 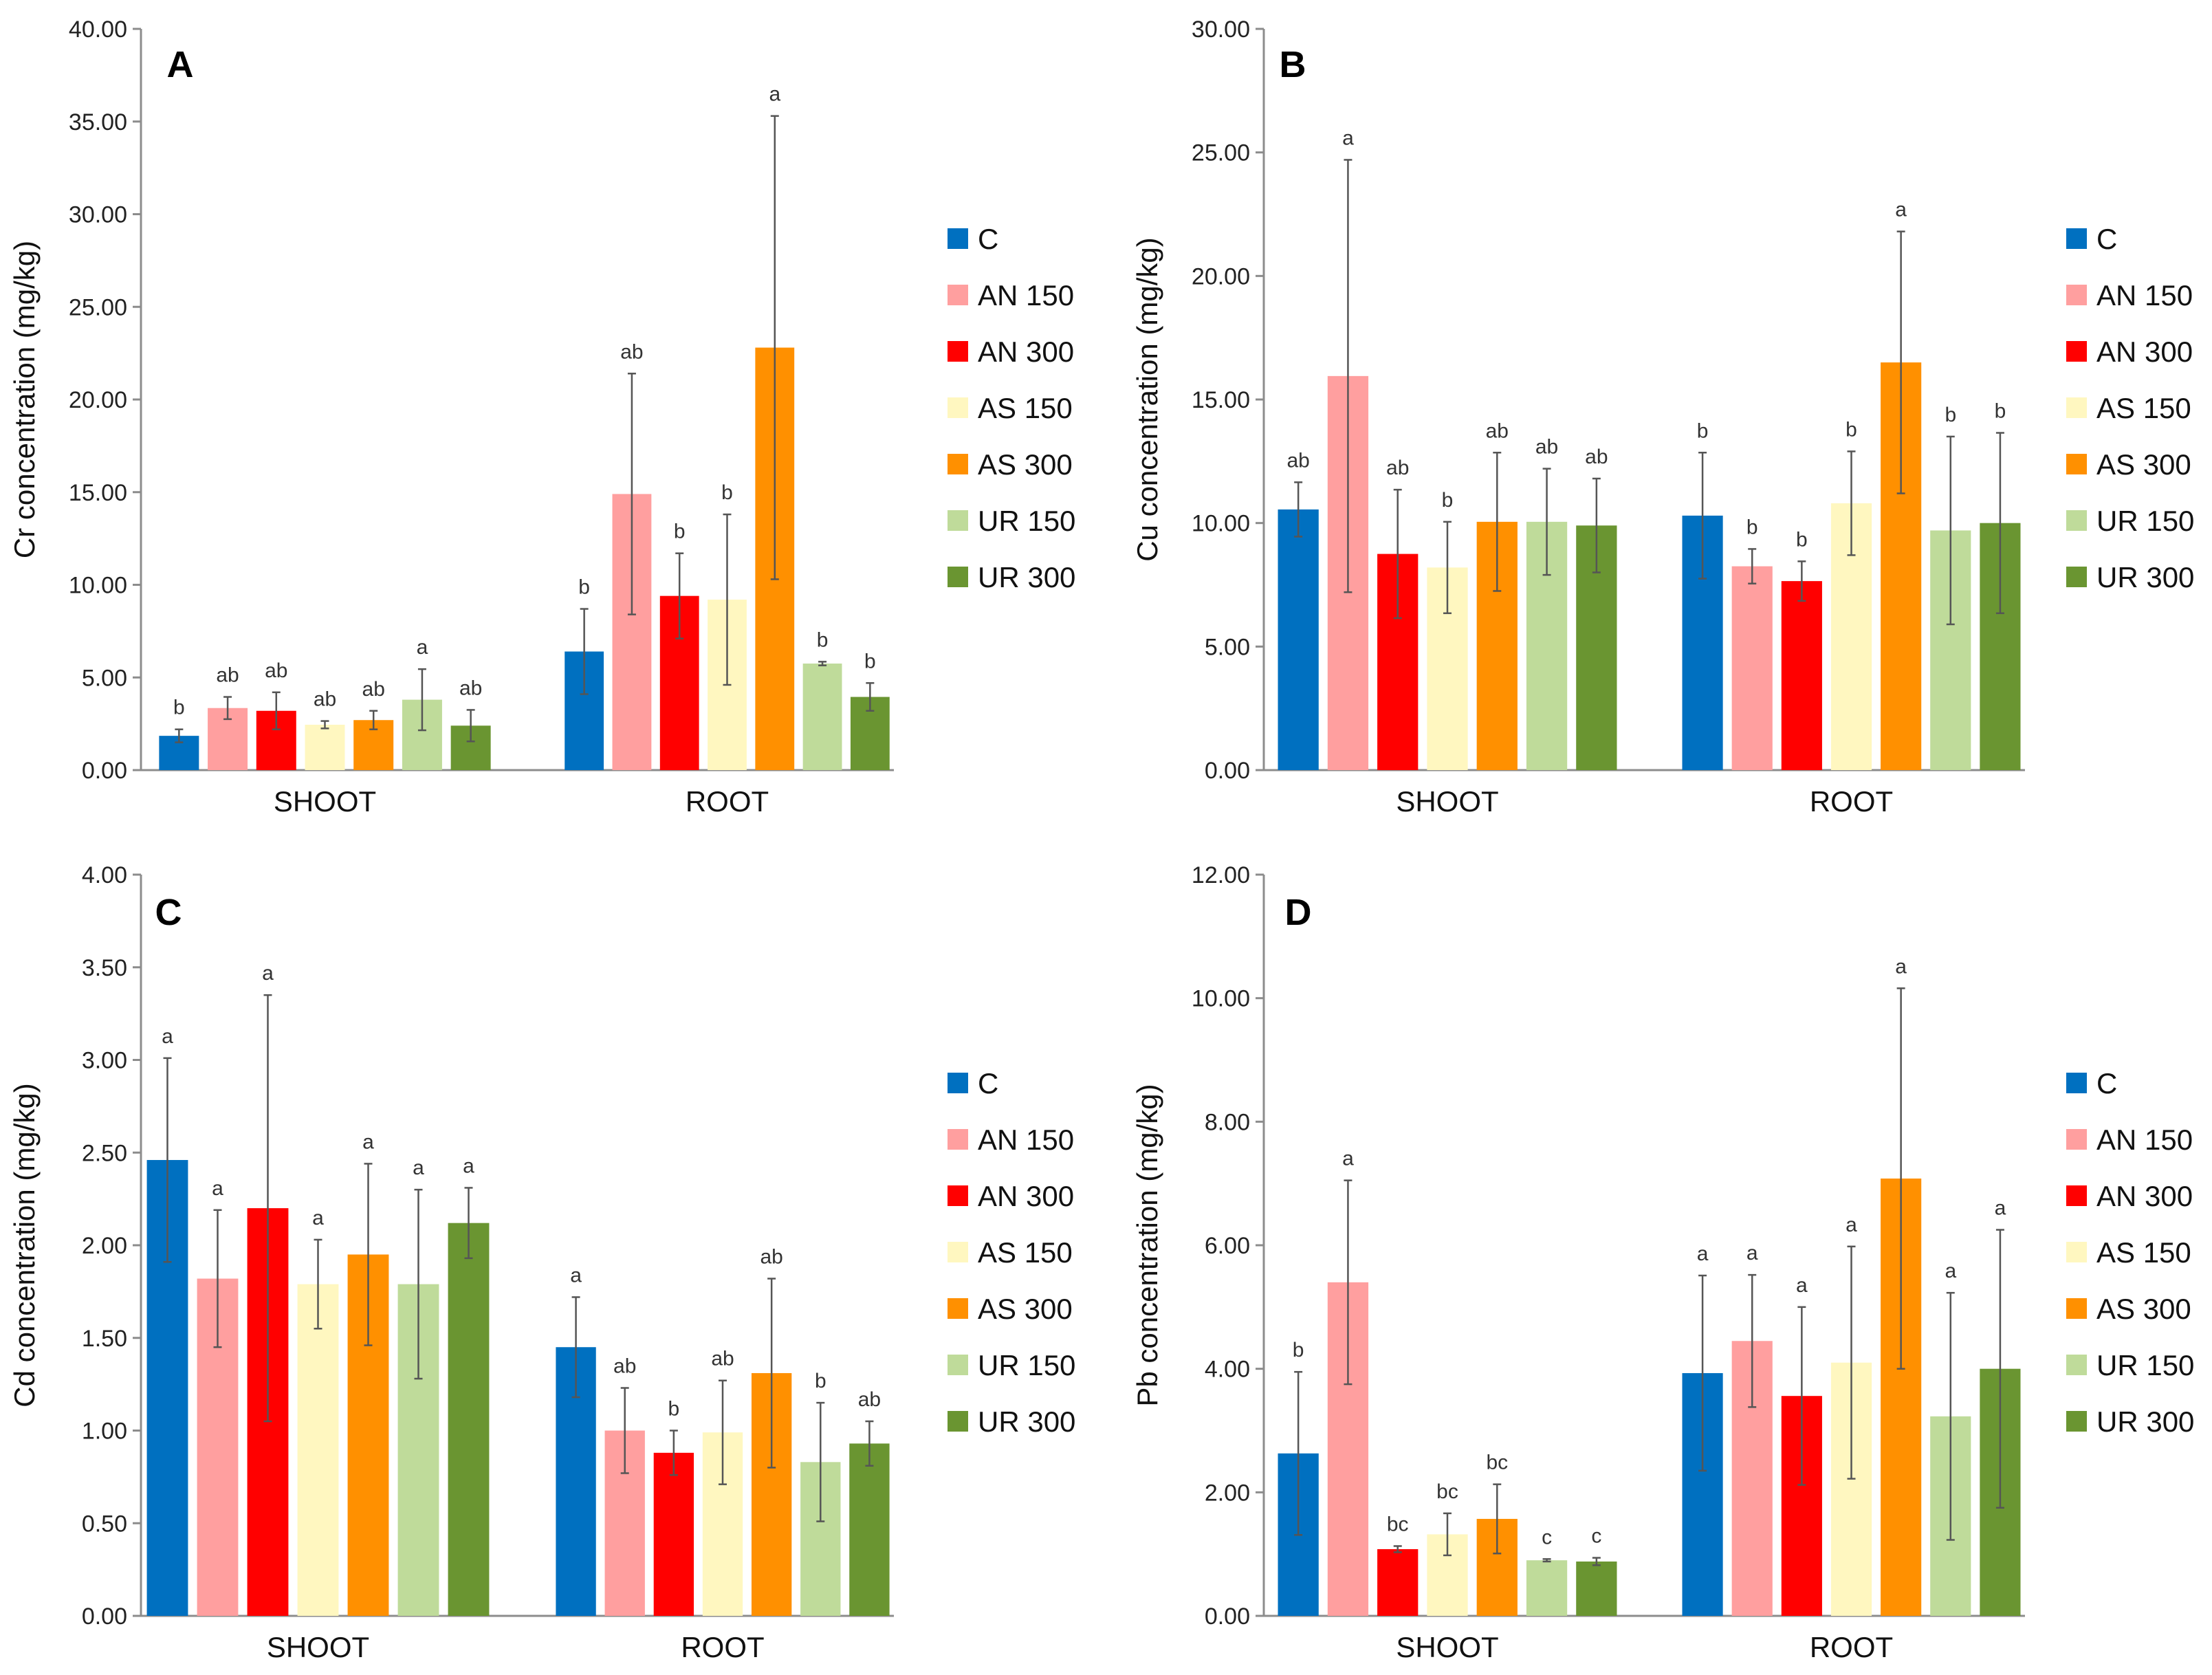 What do you see at coordinates (104, 1153) in the screenshot?
I see `y-tick-label: 2.50` at bounding box center [104, 1153].